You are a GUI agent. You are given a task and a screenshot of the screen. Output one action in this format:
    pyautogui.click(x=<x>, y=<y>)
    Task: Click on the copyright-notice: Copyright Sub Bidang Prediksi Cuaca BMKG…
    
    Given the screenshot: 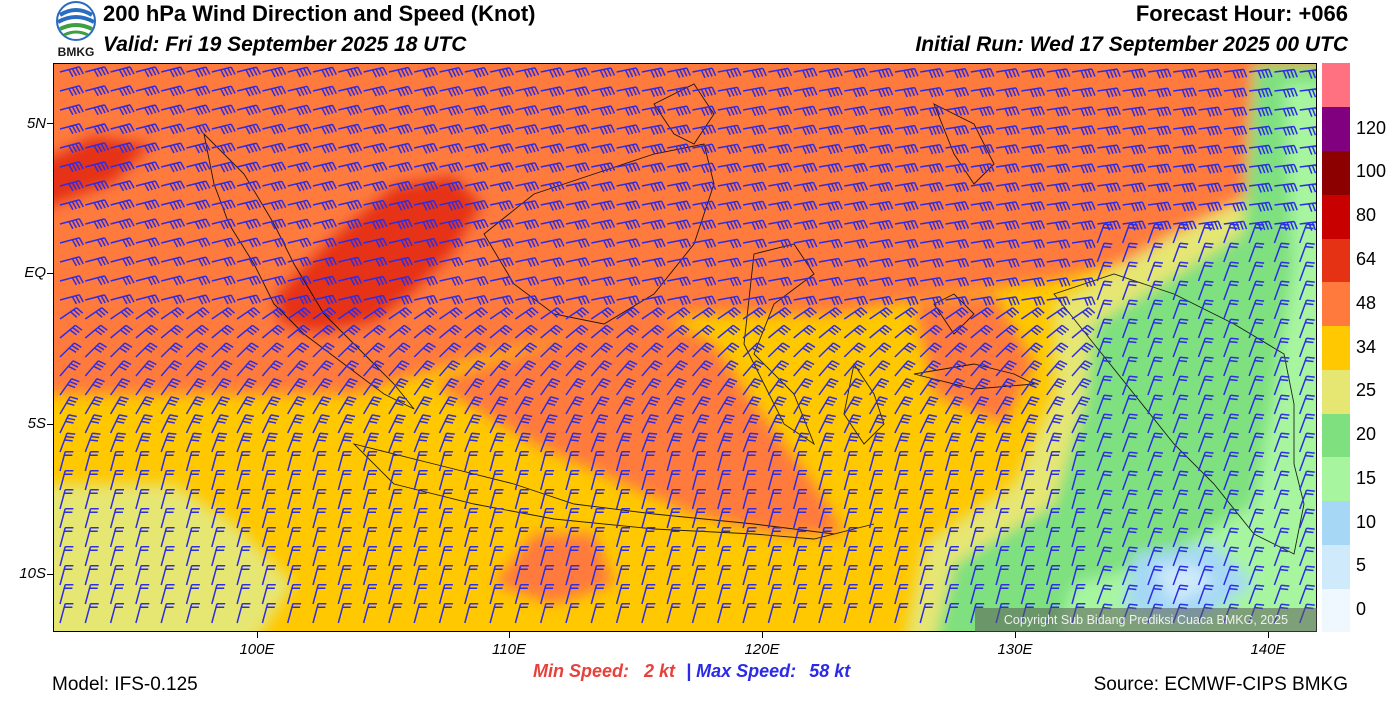 What is the action you would take?
    pyautogui.click(x=1146, y=620)
    